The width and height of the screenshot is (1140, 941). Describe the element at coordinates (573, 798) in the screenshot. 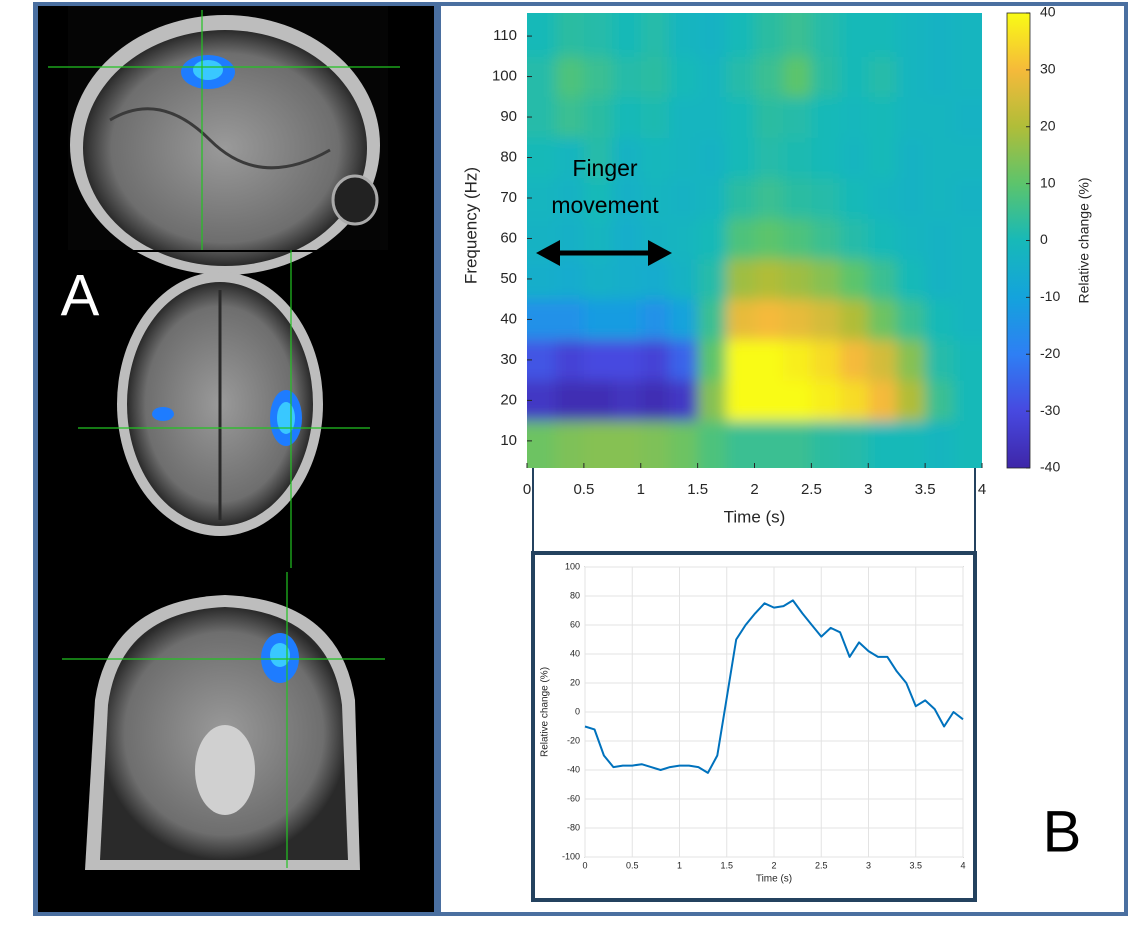

I see `y-tick-label: -60` at that location.